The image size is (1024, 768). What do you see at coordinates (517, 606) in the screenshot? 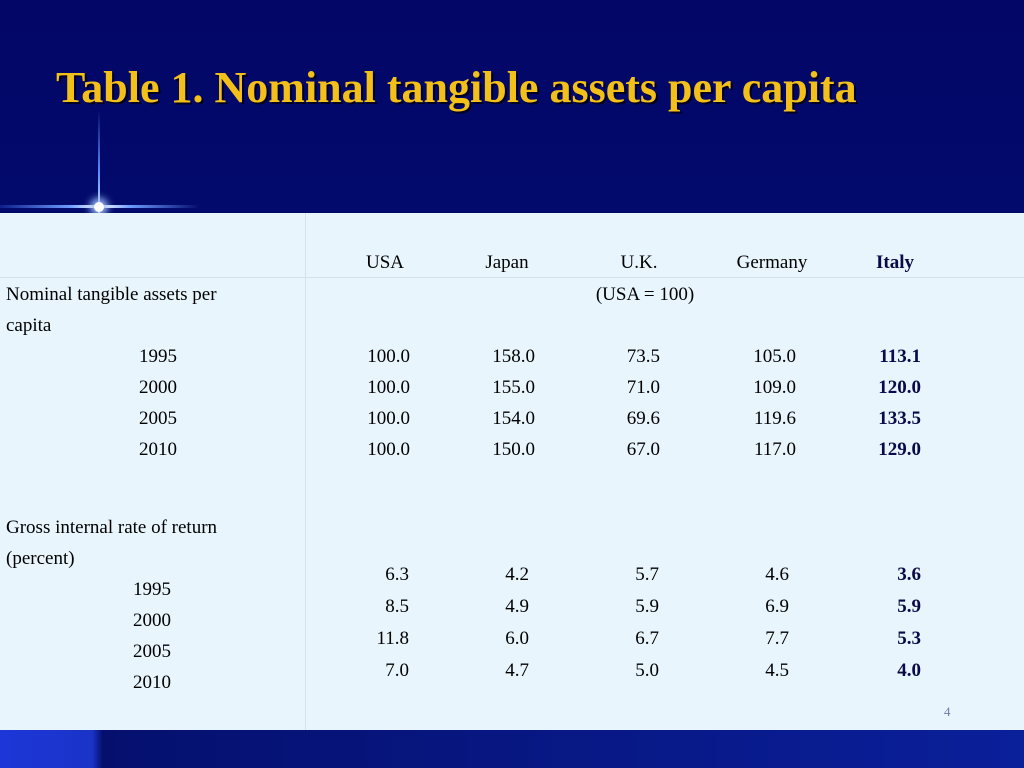
I see `s2-2000-japan: 4.9` at bounding box center [517, 606].